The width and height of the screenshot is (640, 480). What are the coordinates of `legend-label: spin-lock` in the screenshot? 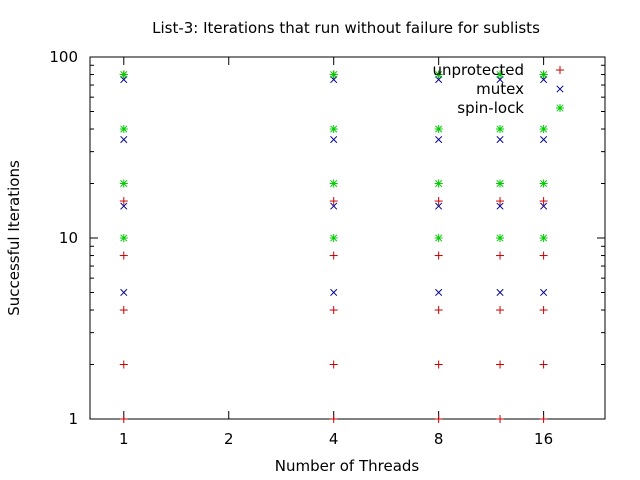 It's located at (490, 108).